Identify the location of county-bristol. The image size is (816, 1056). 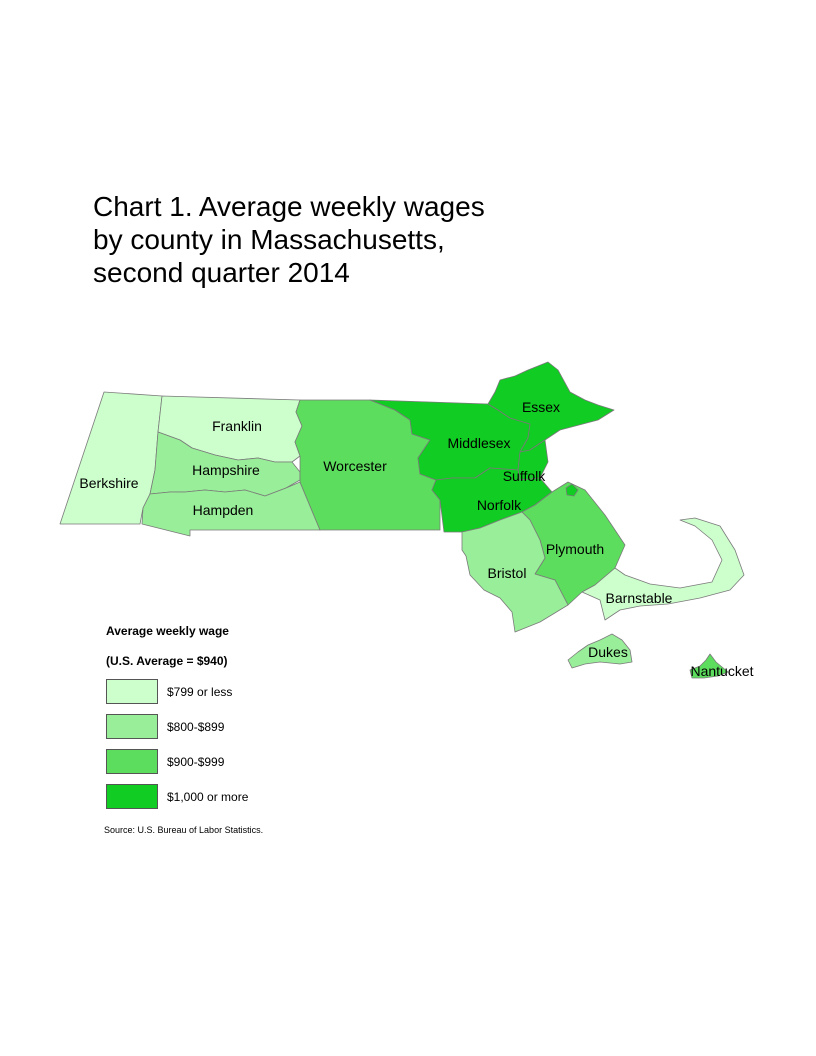
(515, 572).